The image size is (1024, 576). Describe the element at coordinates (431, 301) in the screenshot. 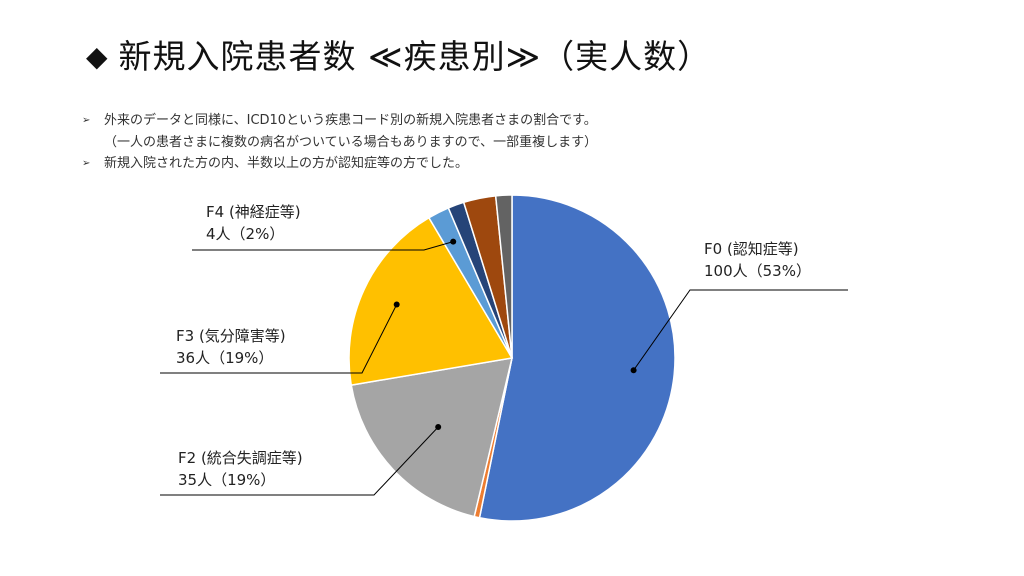

I see `pie-slice-f3` at that location.